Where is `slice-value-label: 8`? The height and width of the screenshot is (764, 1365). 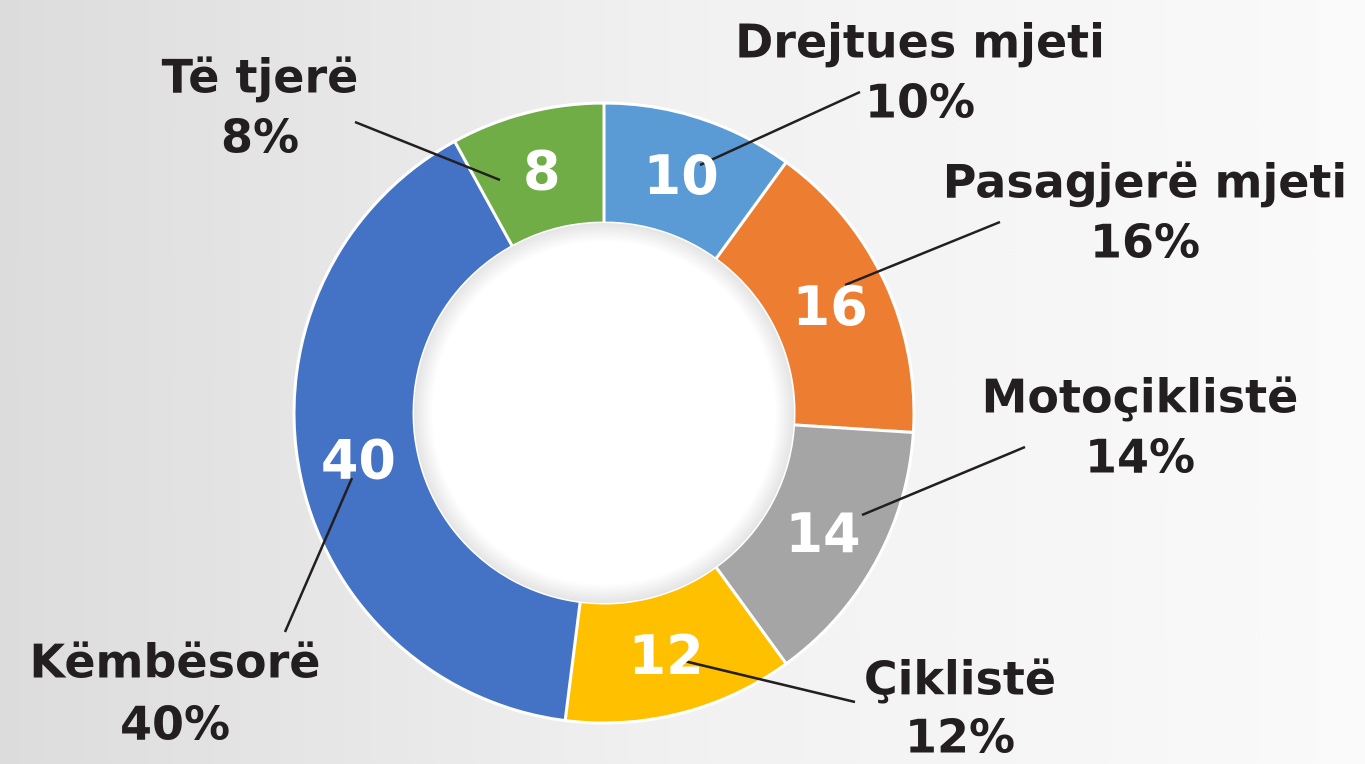 slice-value-label: 8 is located at coordinates (542, 170).